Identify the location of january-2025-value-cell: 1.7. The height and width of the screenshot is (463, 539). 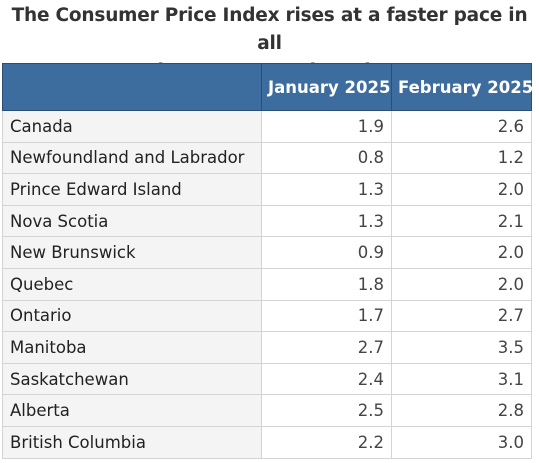
(326, 316).